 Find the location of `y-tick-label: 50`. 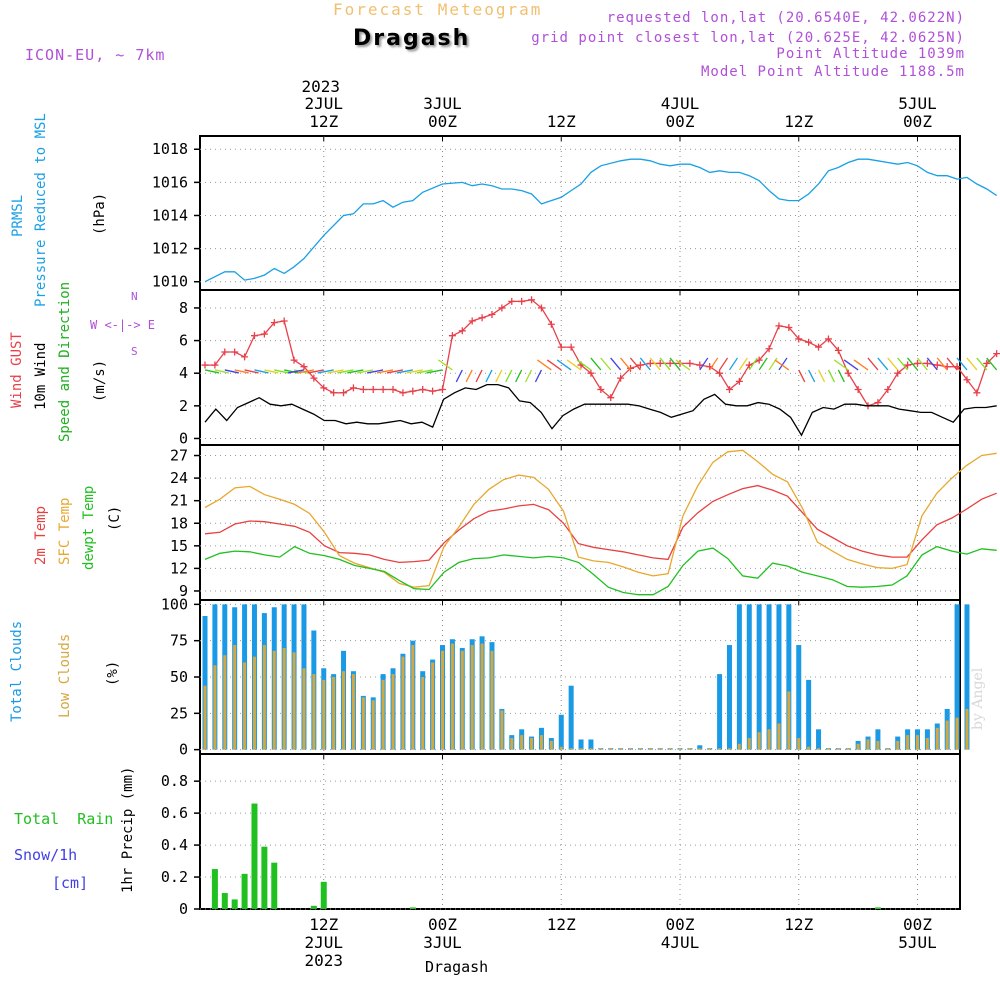

y-tick-label: 50 is located at coordinates (179, 677).